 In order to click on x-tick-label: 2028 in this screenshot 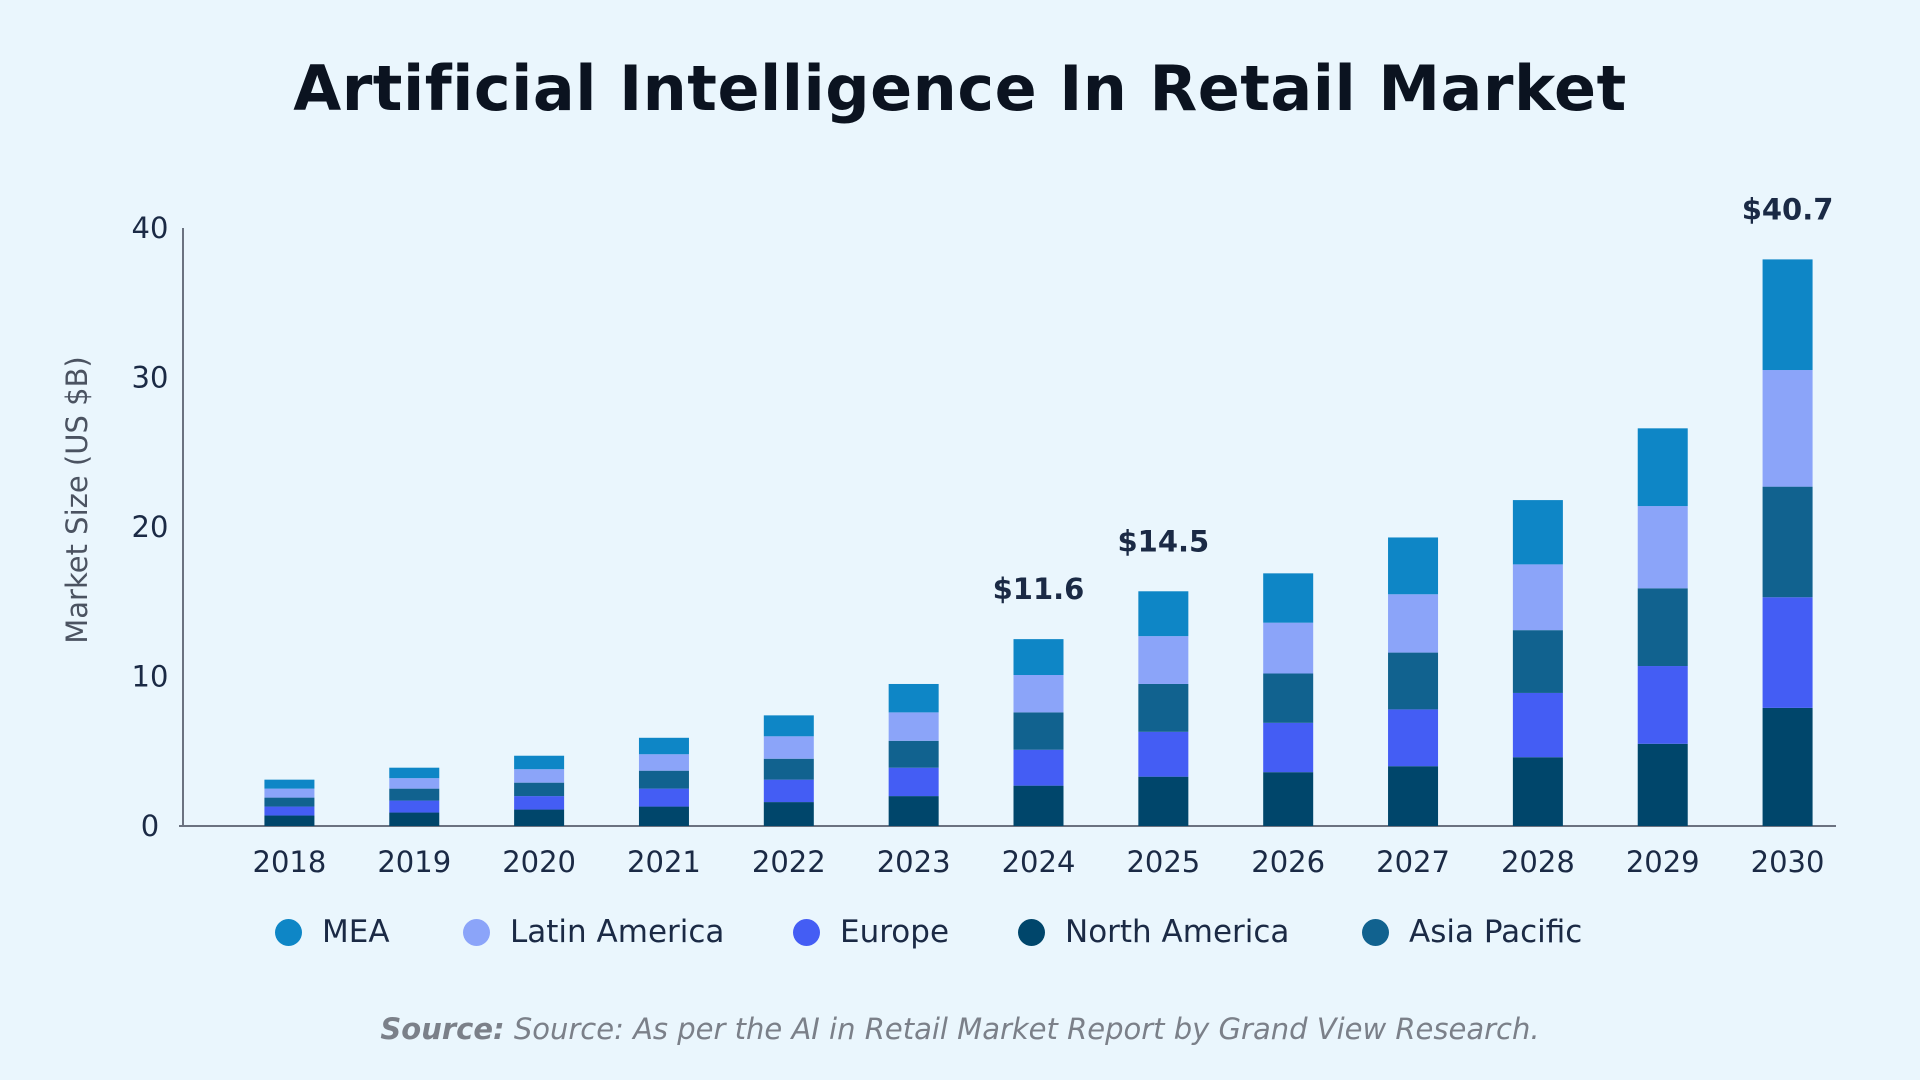, I will do `click(1538, 862)`.